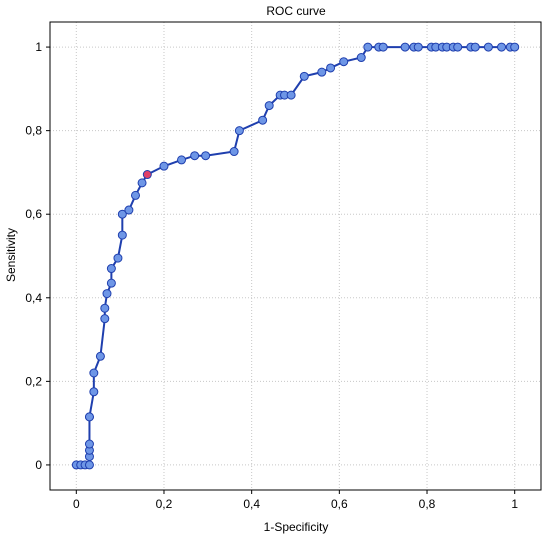  What do you see at coordinates (251, 504) in the screenshot?
I see `x-tick-label: 0,4` at bounding box center [251, 504].